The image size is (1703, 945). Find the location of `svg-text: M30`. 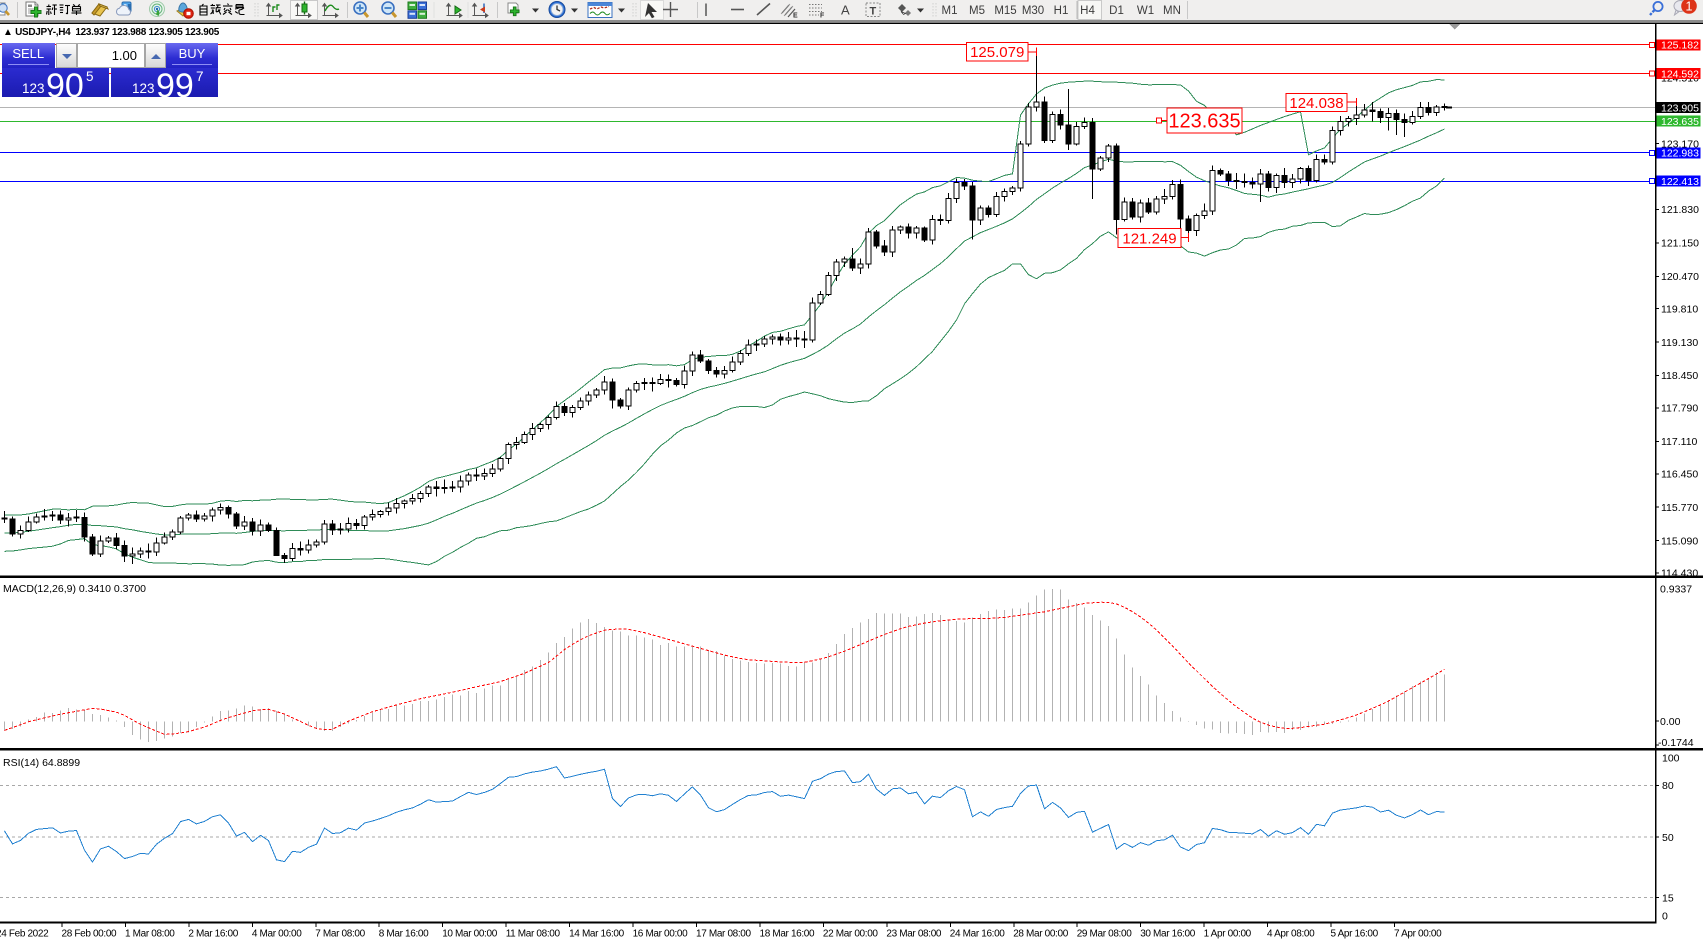

svg-text: M30 is located at coordinates (1033, 11).